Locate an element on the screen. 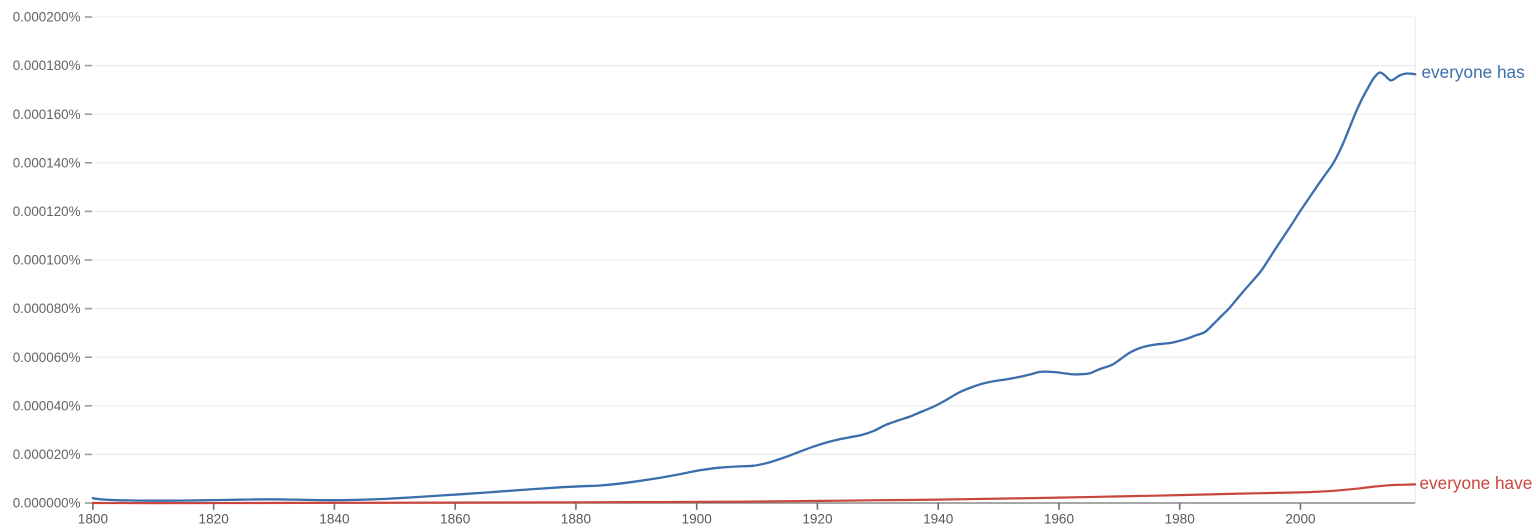 Image resolution: width=1536 pixels, height=530 pixels. svg-text: 1960 is located at coordinates (1059, 519).